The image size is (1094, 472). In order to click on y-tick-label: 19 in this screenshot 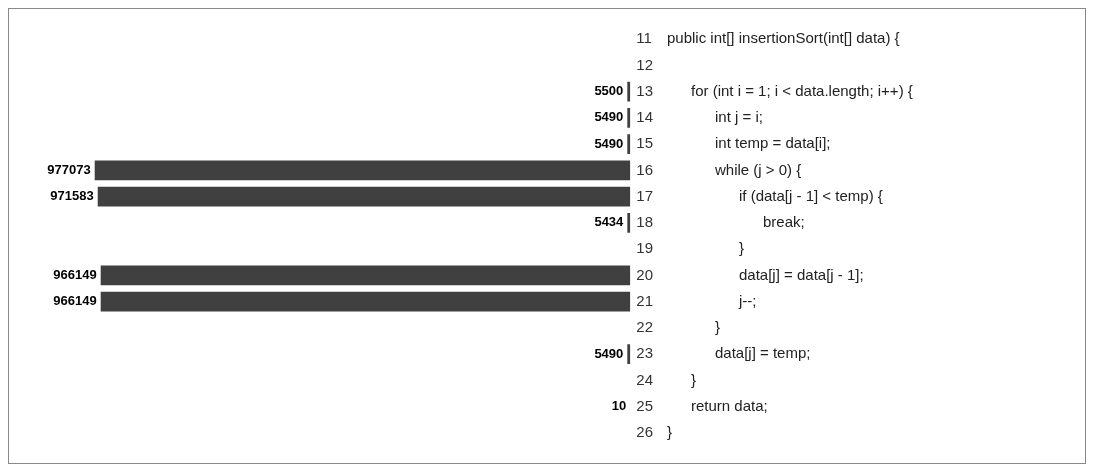, I will do `click(644, 248)`.